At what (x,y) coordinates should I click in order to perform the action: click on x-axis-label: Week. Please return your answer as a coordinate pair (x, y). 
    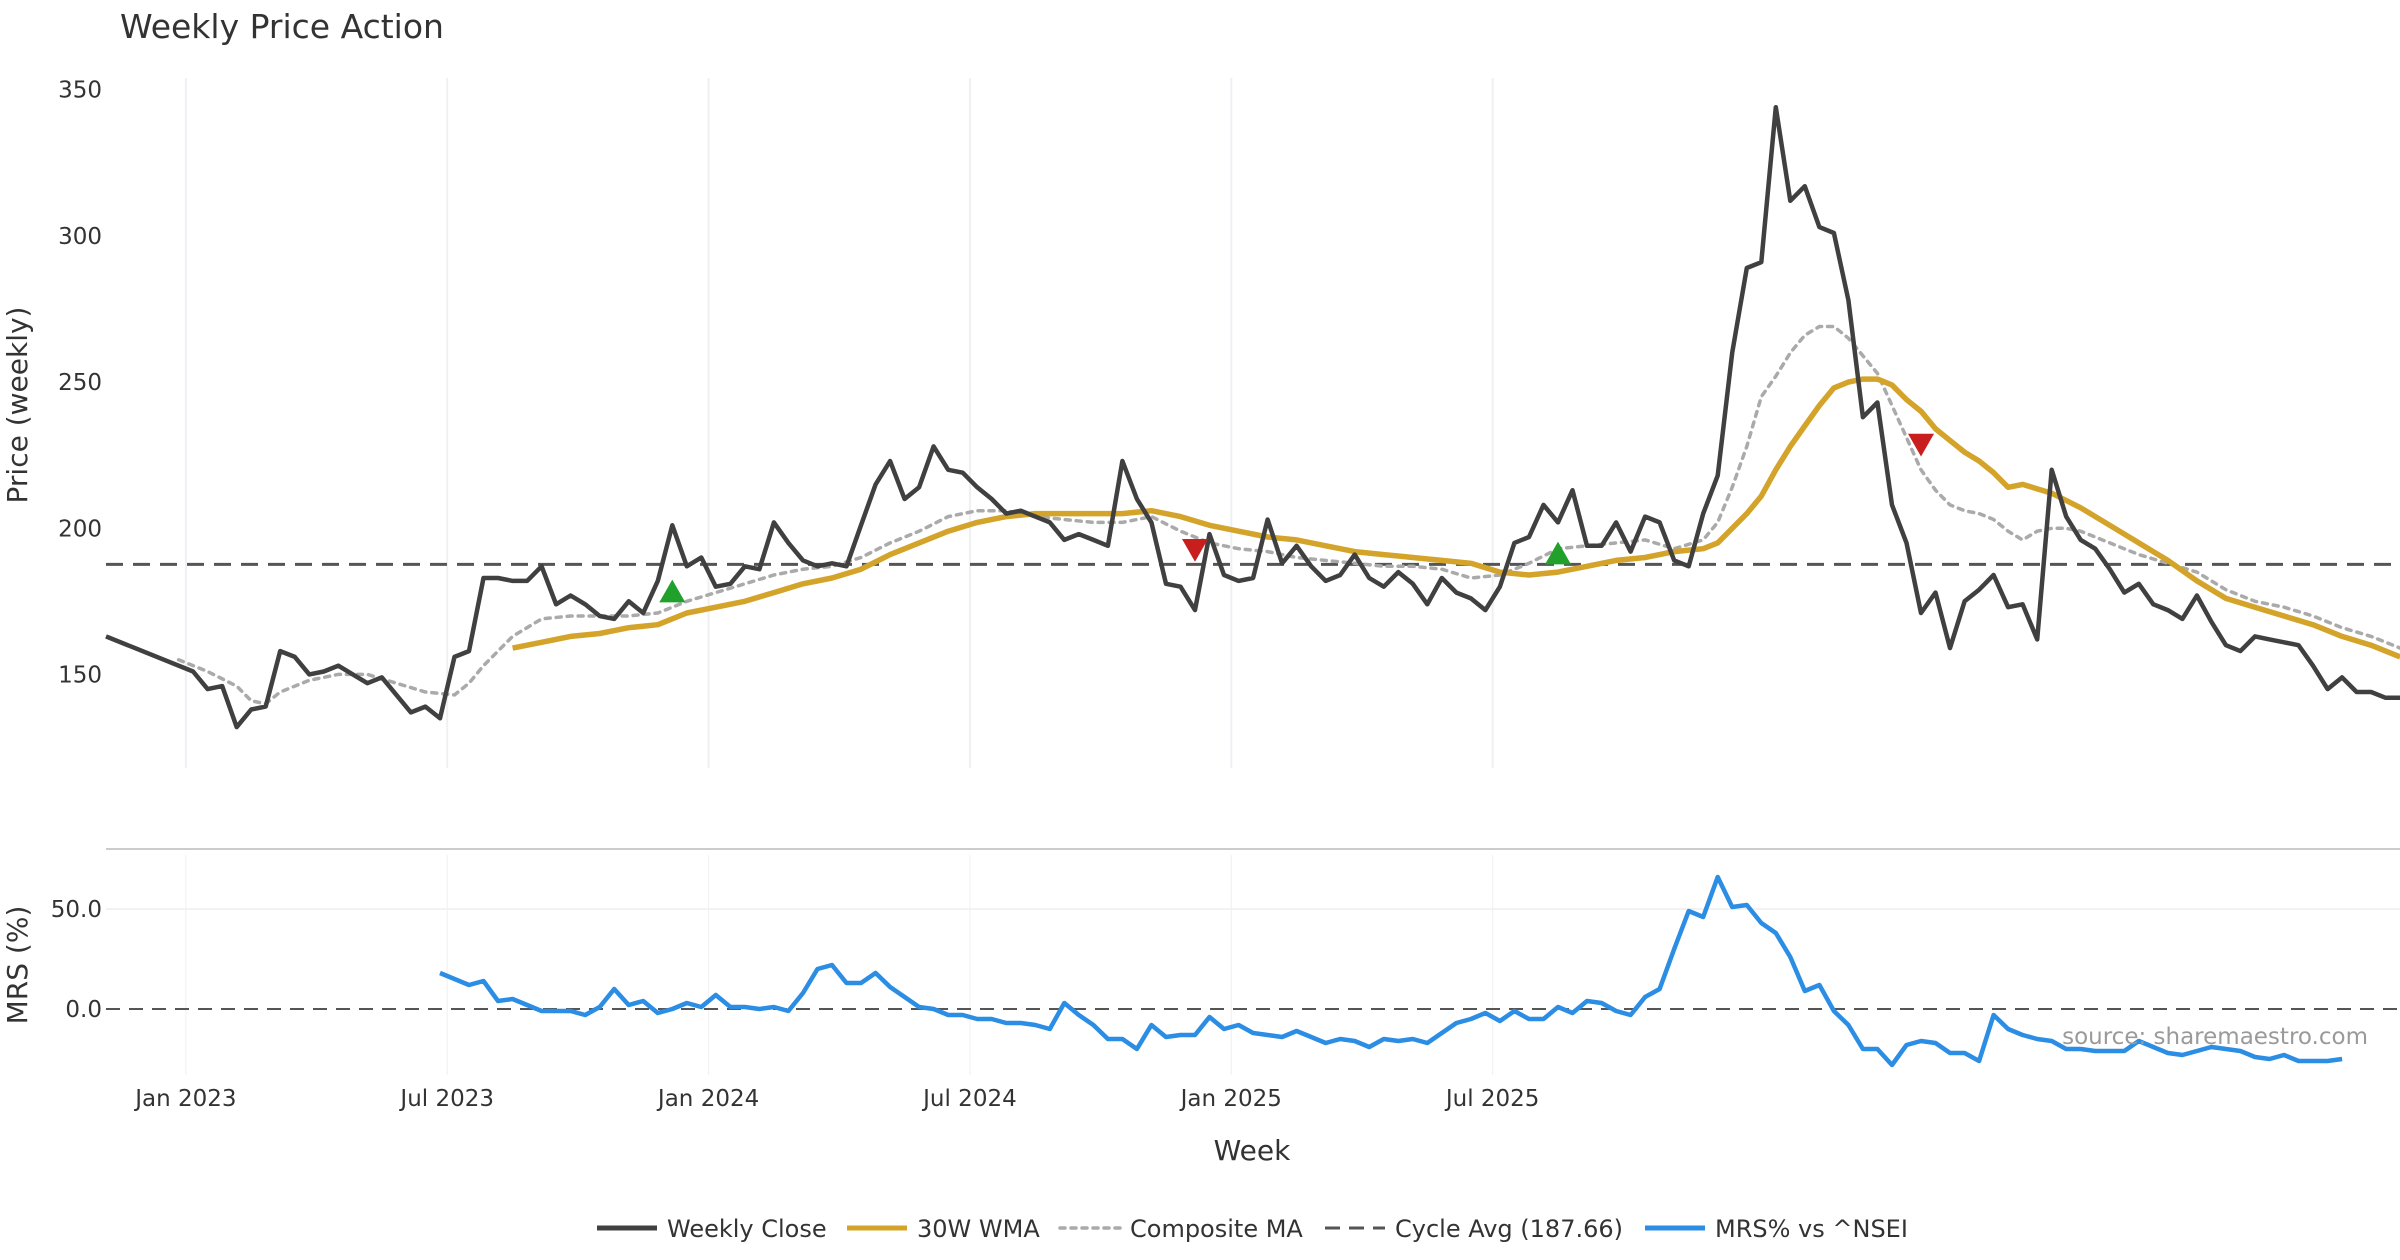
    Looking at the image, I should click on (1252, 1150).